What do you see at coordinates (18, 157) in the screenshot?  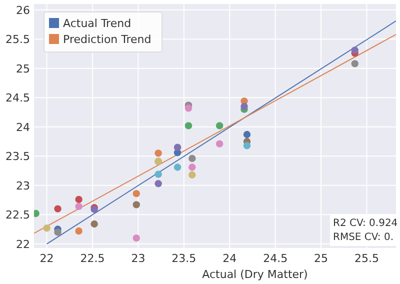 I see `y-tick-label: 23.5` at bounding box center [18, 157].